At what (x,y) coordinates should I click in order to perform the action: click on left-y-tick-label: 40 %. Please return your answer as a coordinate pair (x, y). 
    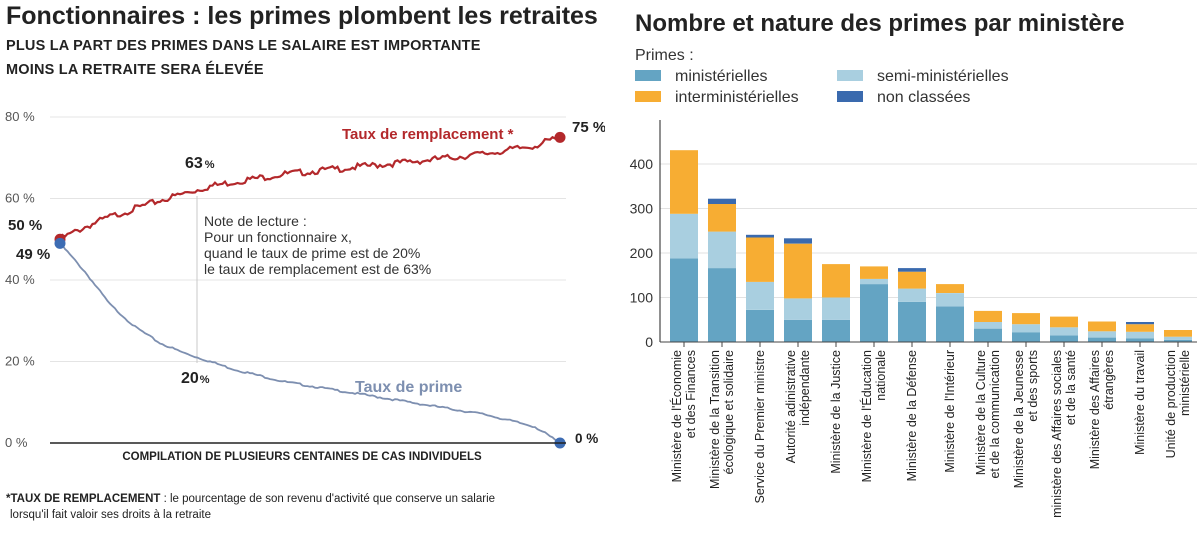
    Looking at the image, I should click on (20, 279).